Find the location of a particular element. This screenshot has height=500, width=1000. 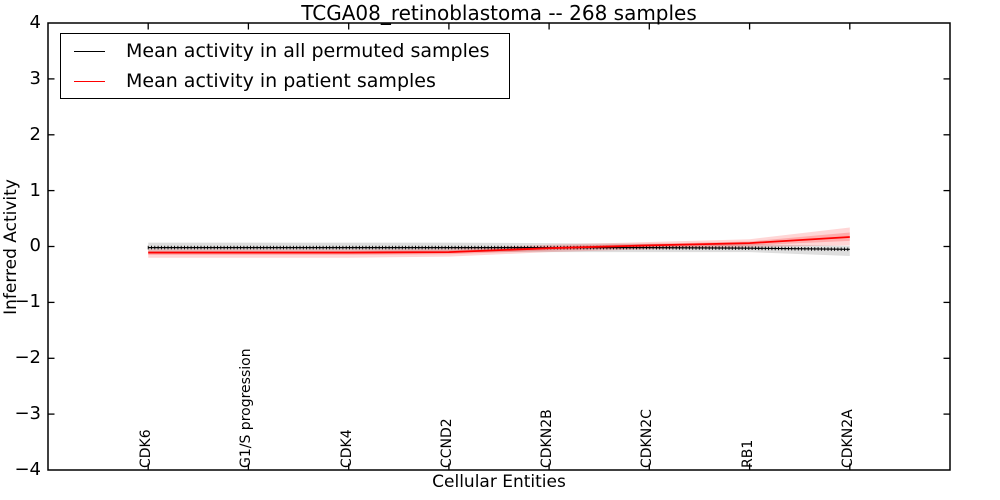

y-tick-label: −4 is located at coordinates (27, 469).